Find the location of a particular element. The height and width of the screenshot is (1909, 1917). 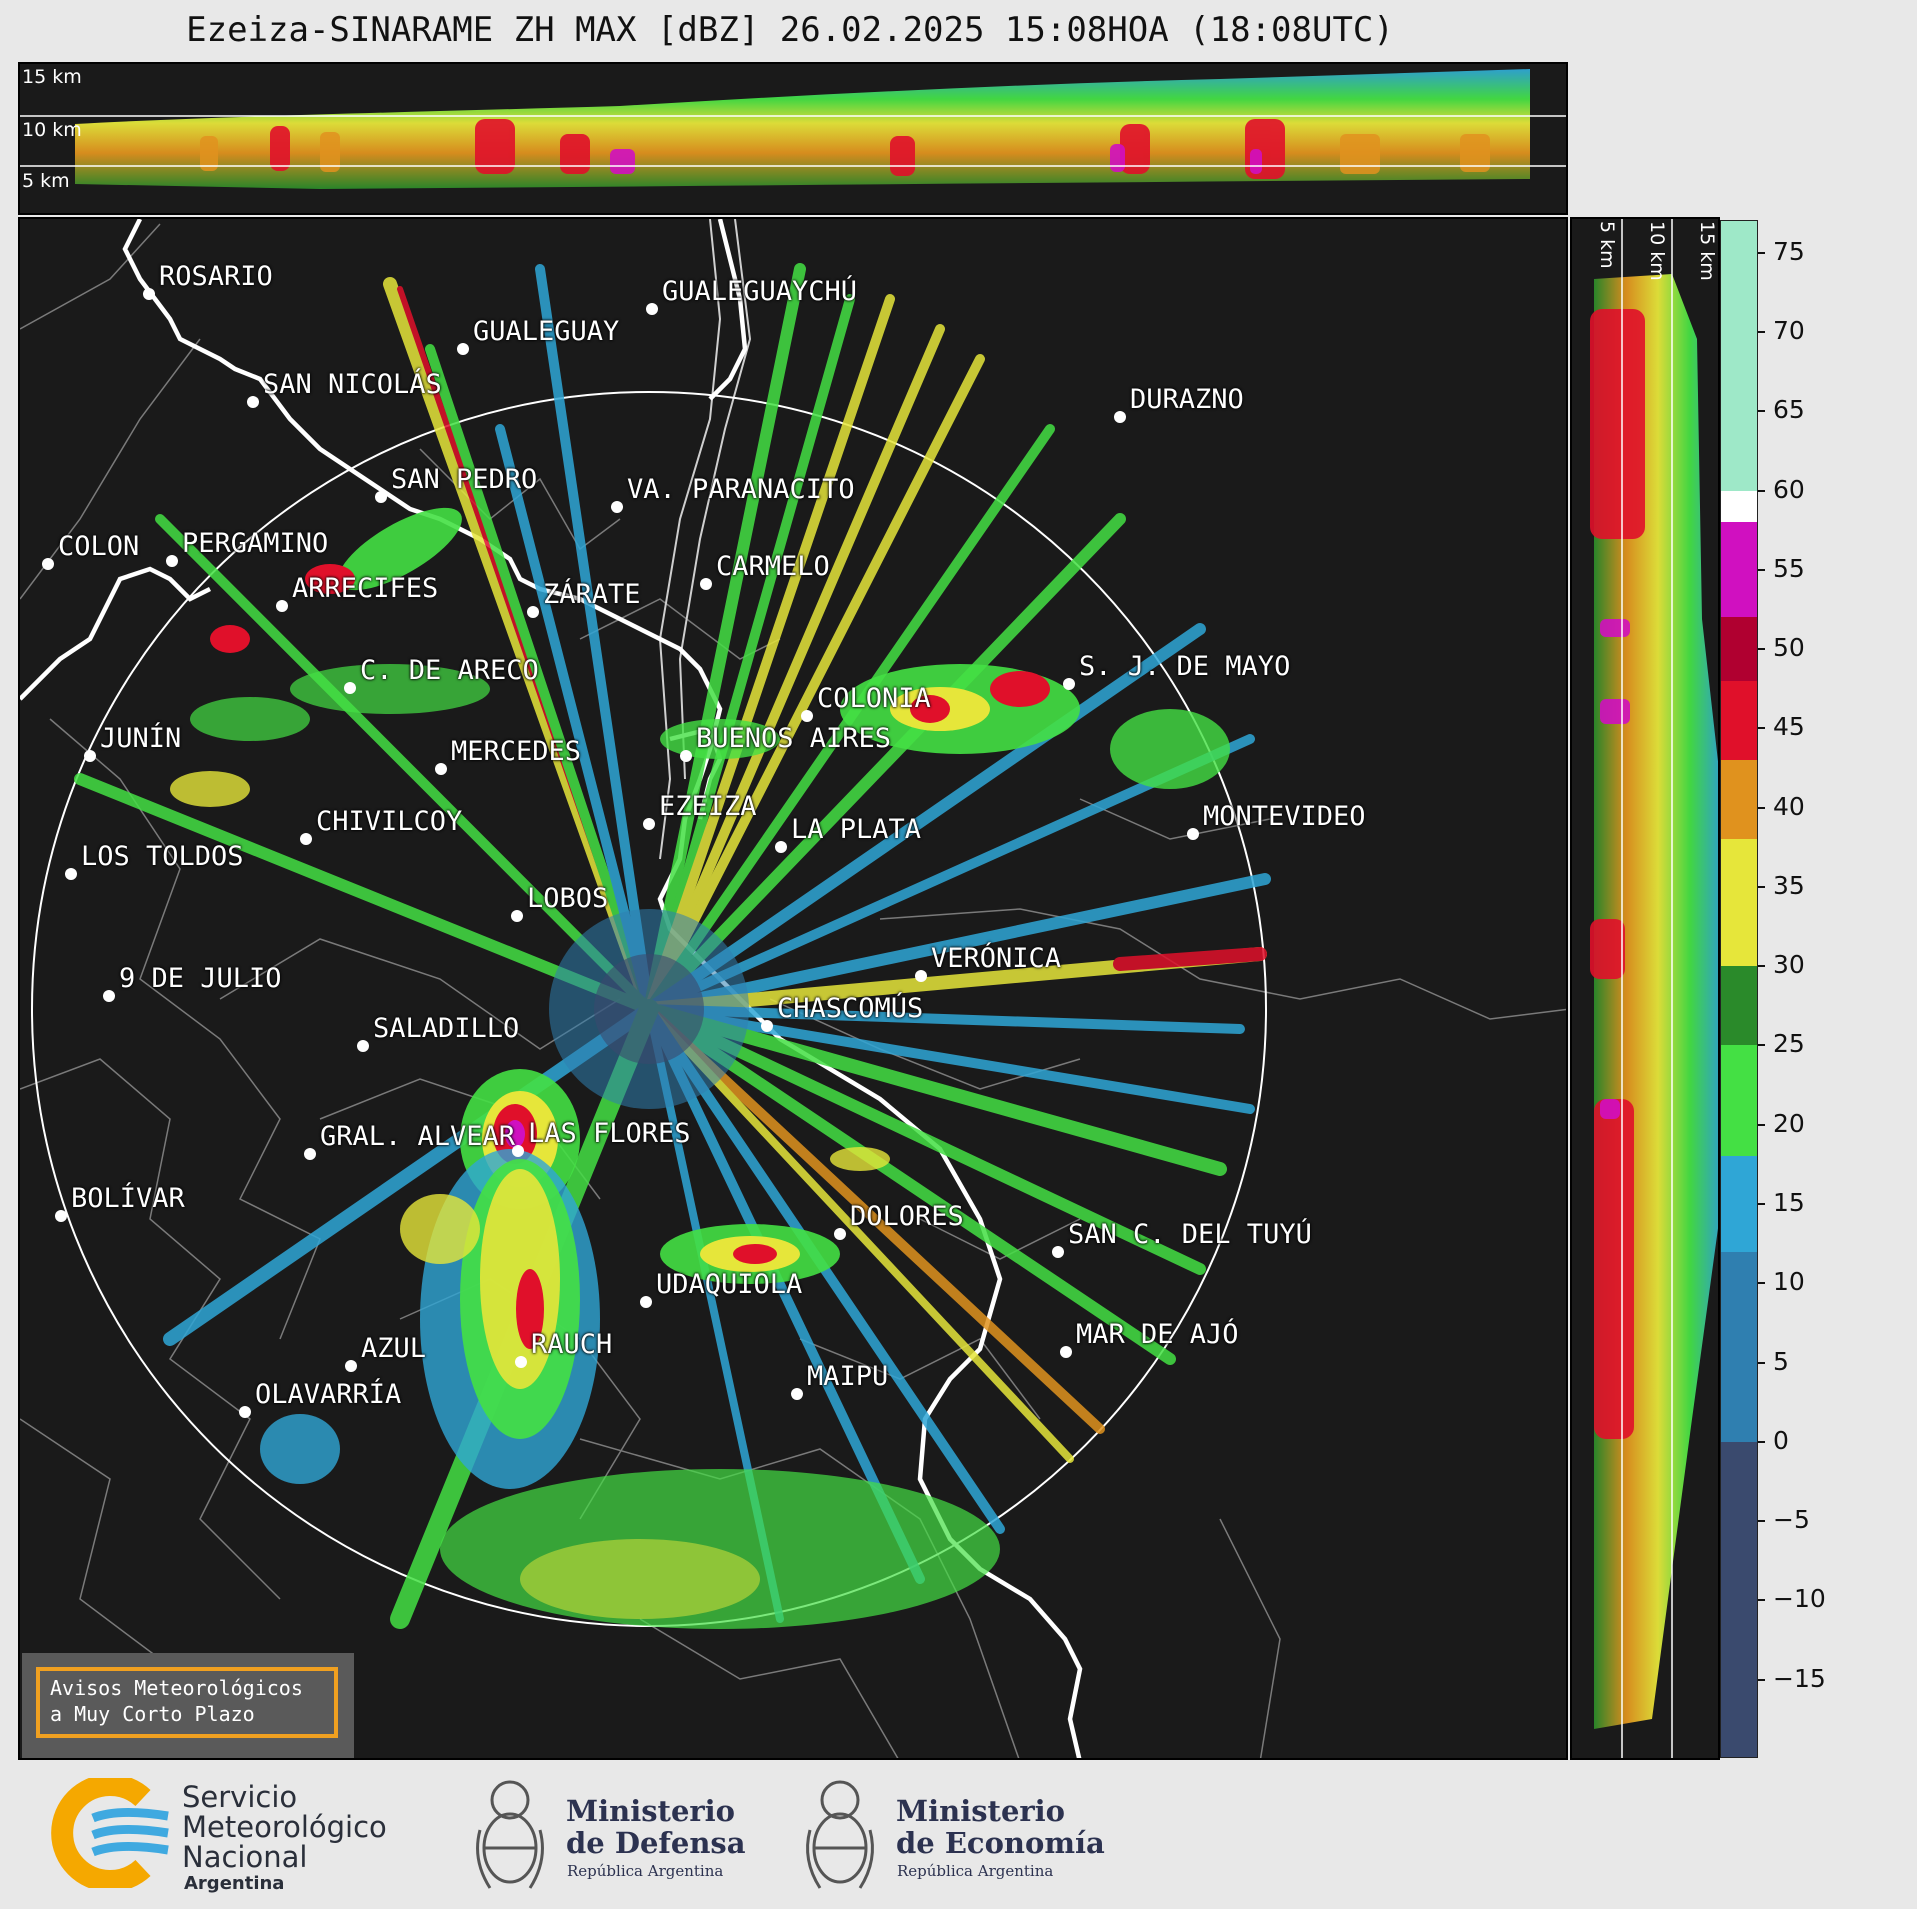

city-dot-chivilcoy is located at coordinates (306, 839).